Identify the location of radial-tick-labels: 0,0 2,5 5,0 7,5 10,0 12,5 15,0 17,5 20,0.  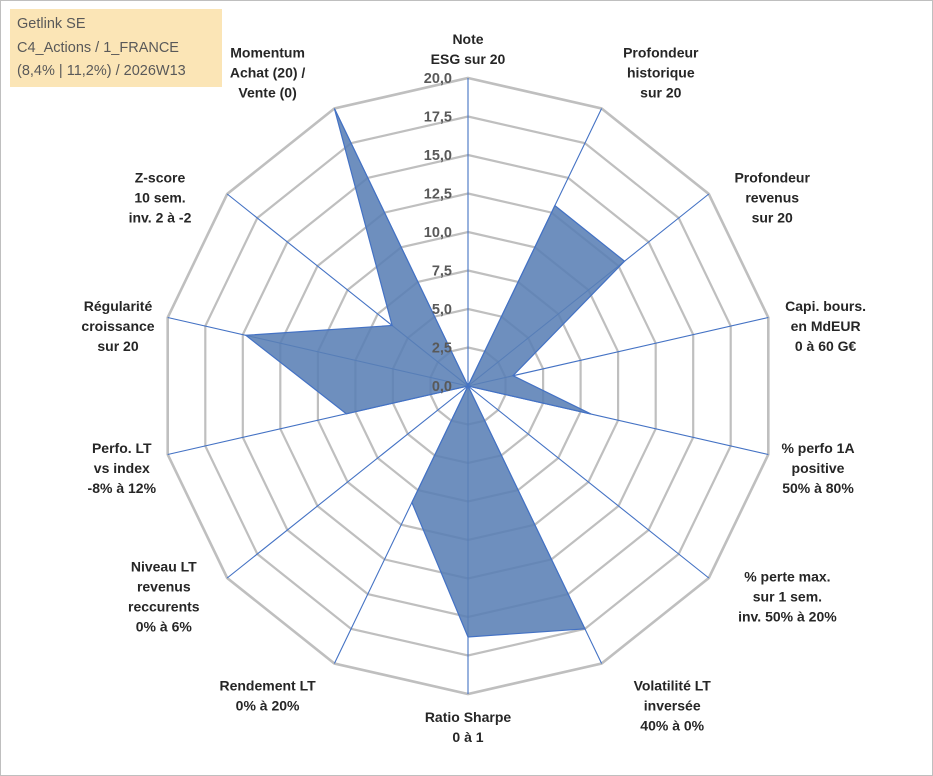
(438, 233).